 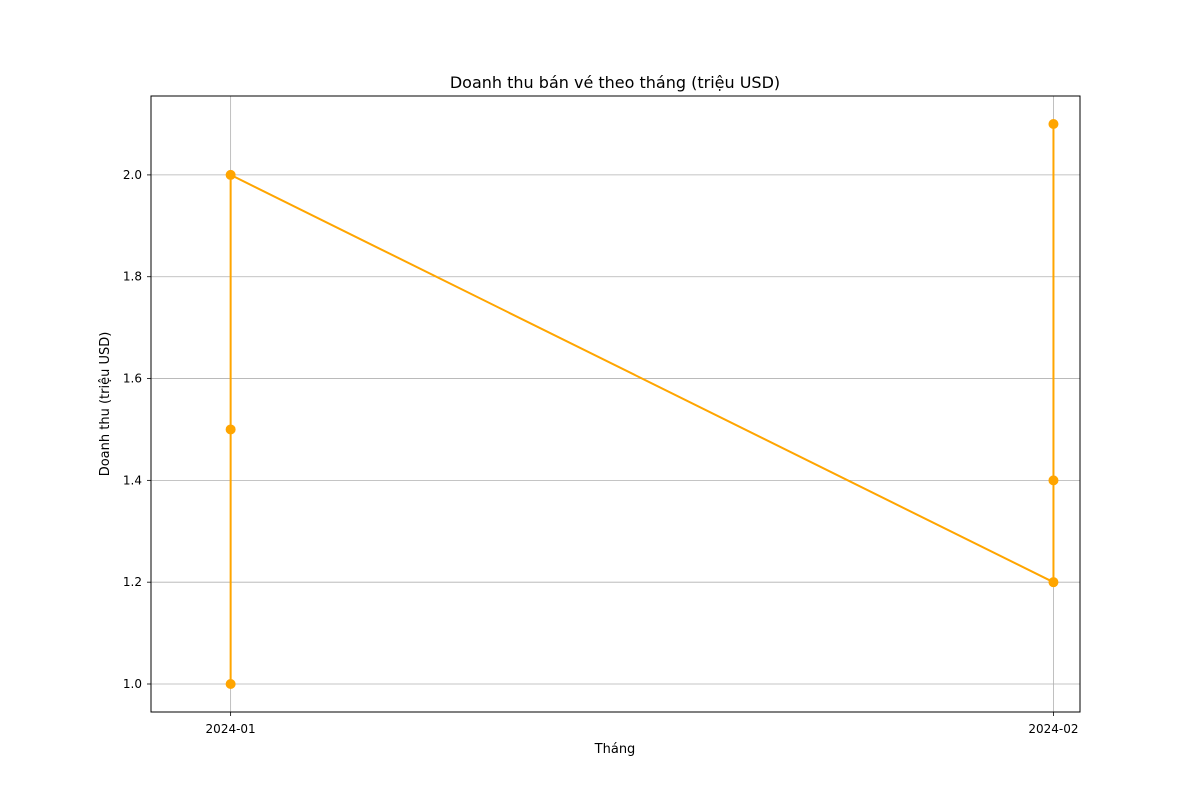 I want to click on y-tick-label: 2.0, so click(x=132, y=175).